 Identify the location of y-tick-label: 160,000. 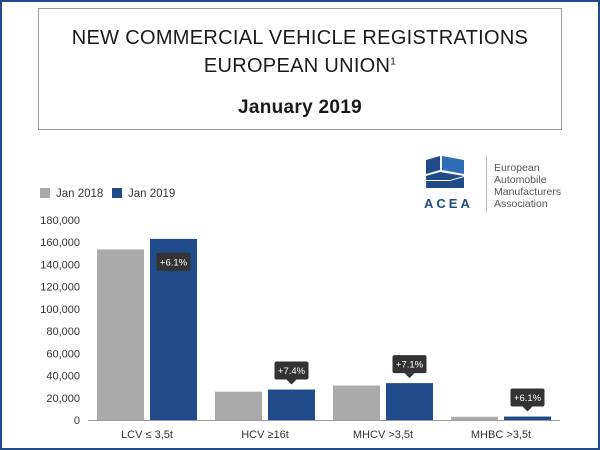
(60, 243).